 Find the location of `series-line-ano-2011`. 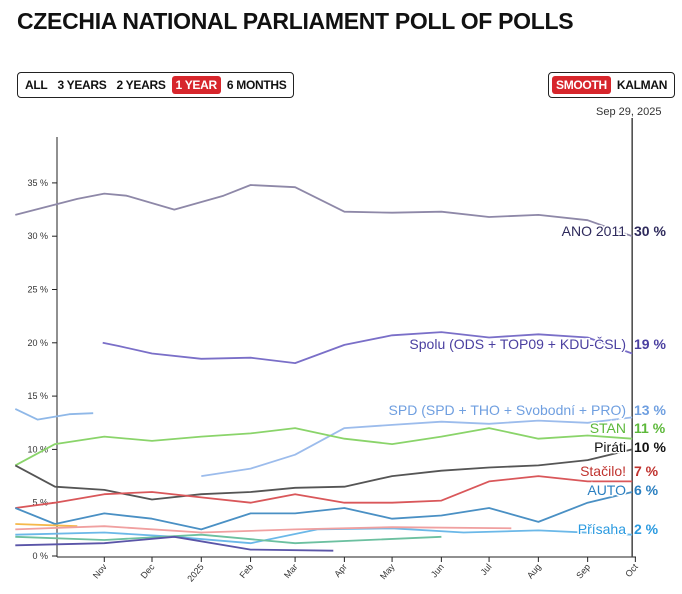

series-line-ano-2011 is located at coordinates (324, 211).